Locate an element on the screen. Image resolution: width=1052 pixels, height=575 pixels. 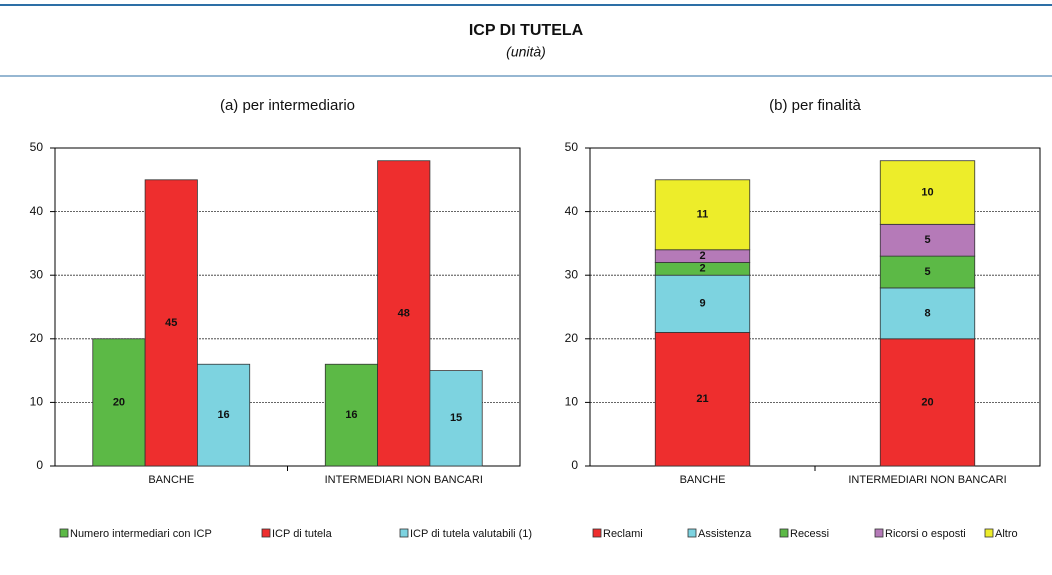
legend-label: Reclami is located at coordinates (623, 534).